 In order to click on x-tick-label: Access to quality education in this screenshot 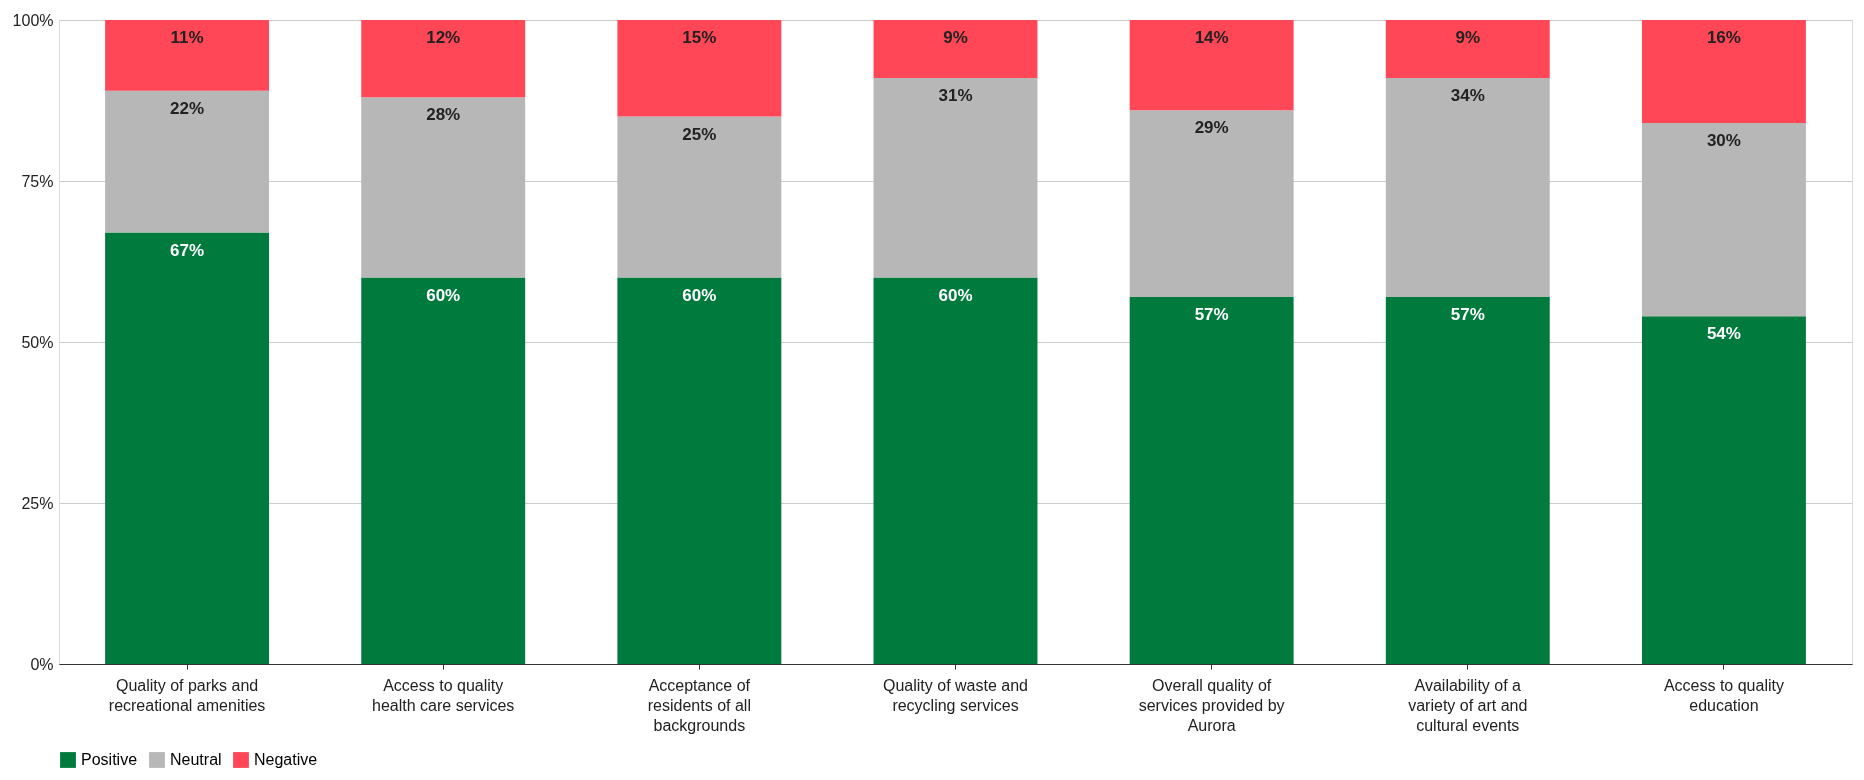, I will do `click(1723, 695)`.